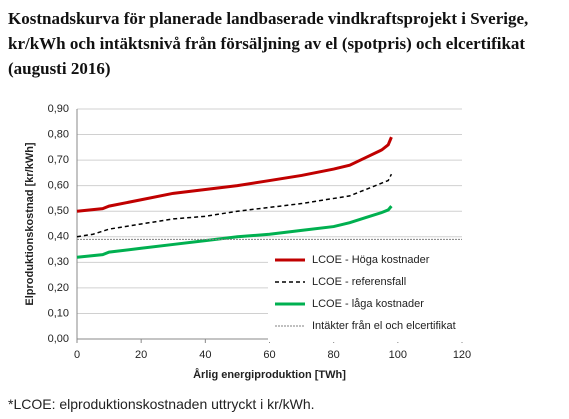 The height and width of the screenshot is (419, 569). I want to click on y-tick-label: 0,80, so click(58, 134).